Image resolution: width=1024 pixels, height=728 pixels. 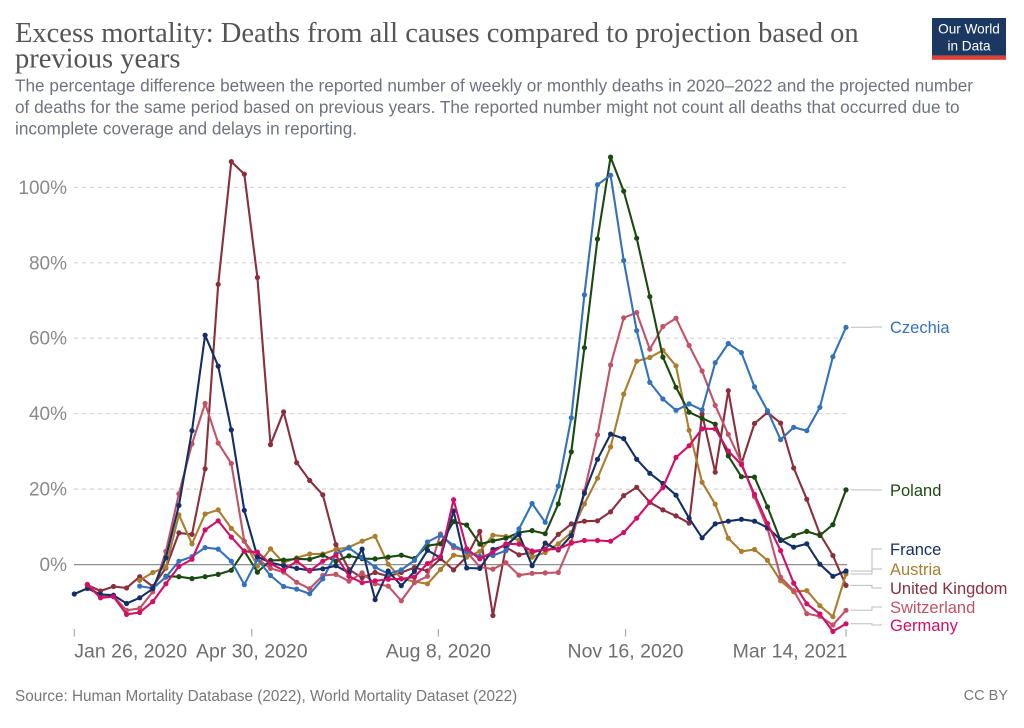 What do you see at coordinates (42, 188) in the screenshot?
I see `svg-text: 100%` at bounding box center [42, 188].